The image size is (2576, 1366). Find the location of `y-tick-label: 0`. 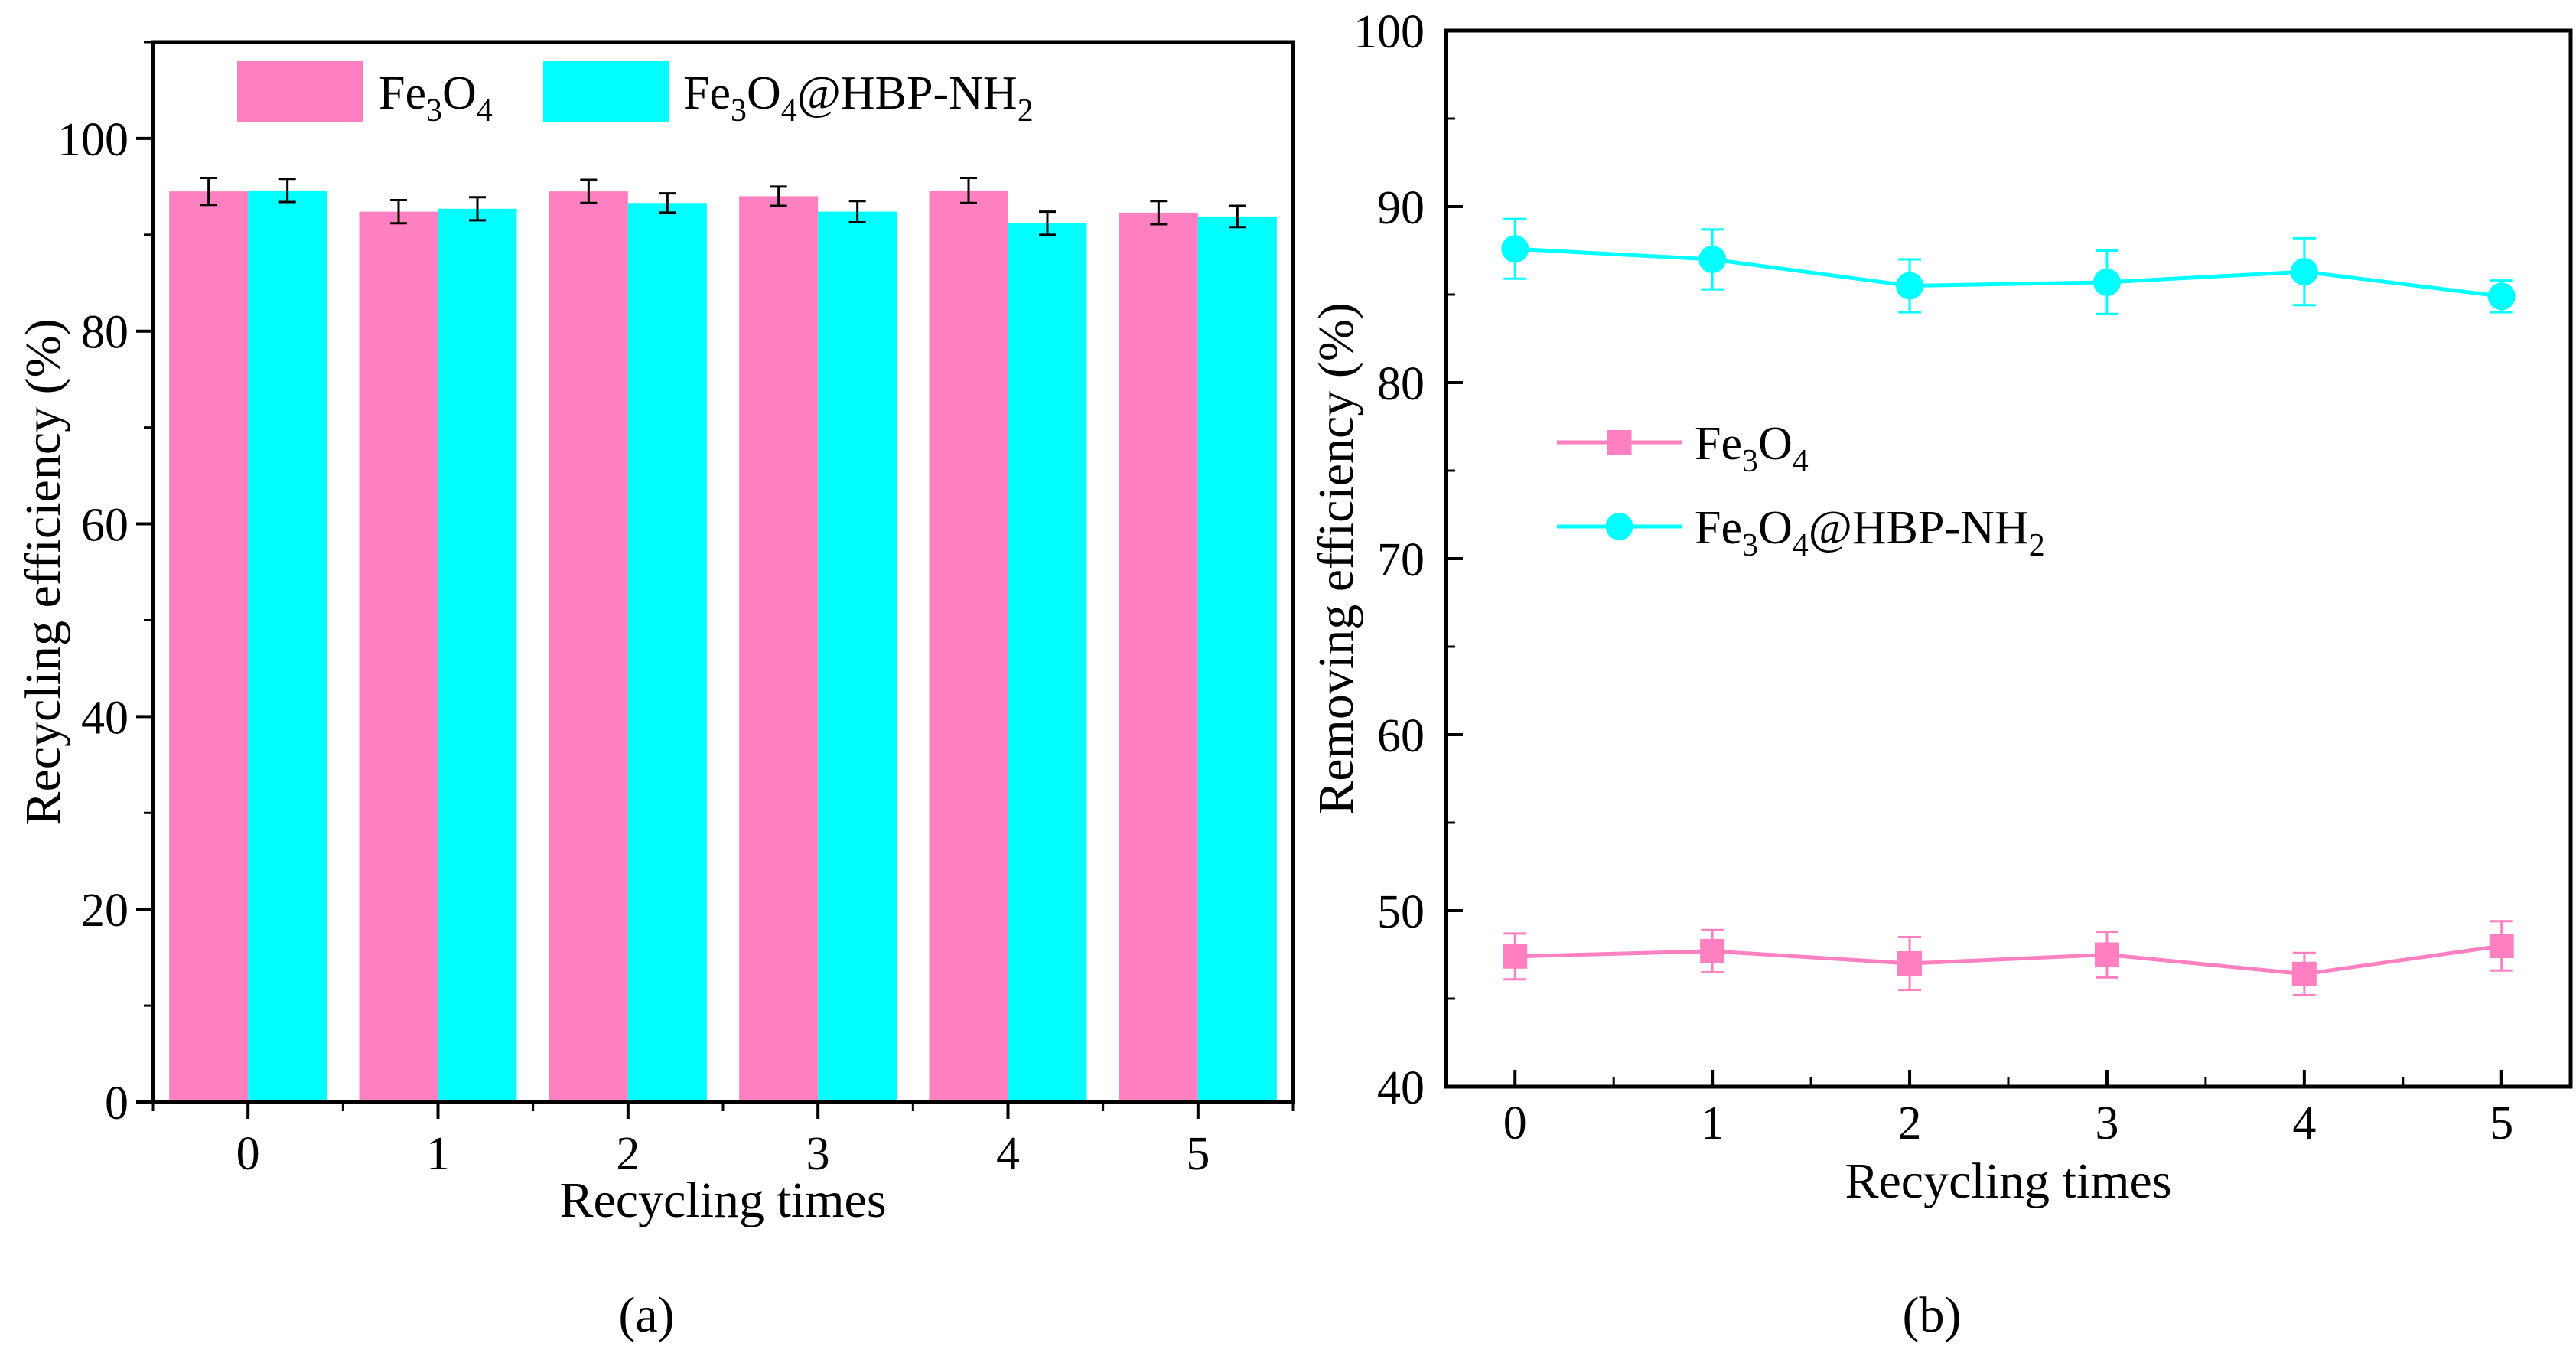

y-tick-label: 0 is located at coordinates (117, 1103).